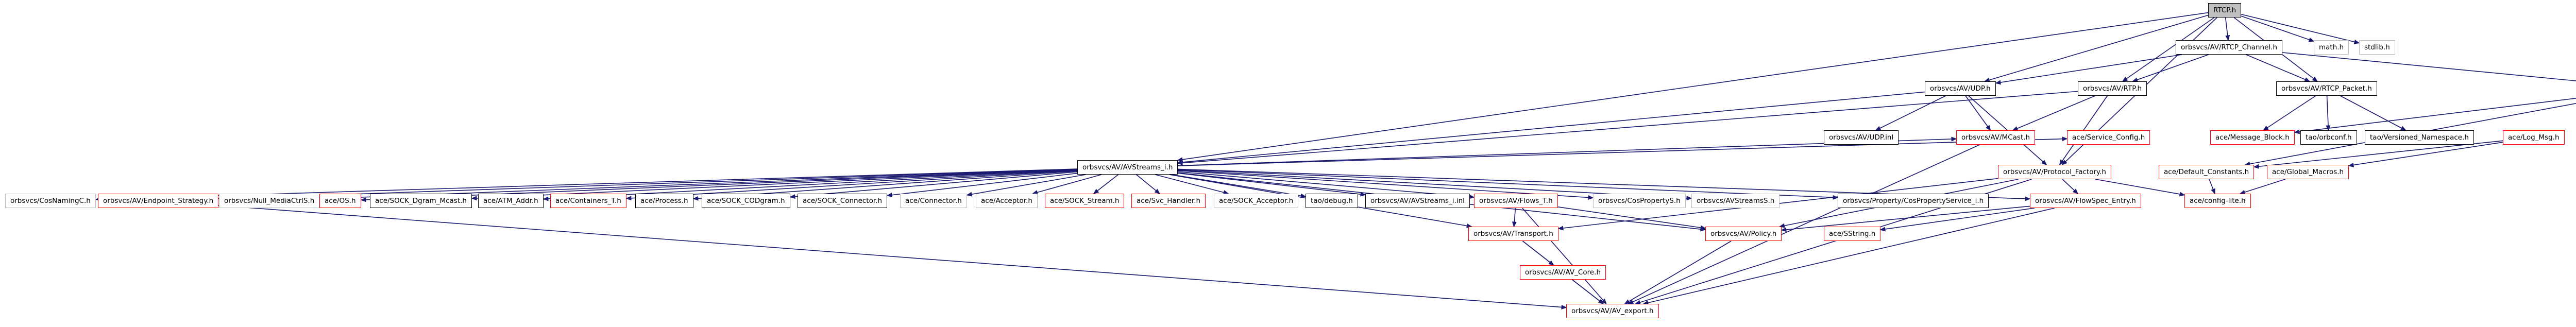  Describe the element at coordinates (1332, 201) in the screenshot. I see `graph-node-tao_debug: tao/debug.h` at that location.